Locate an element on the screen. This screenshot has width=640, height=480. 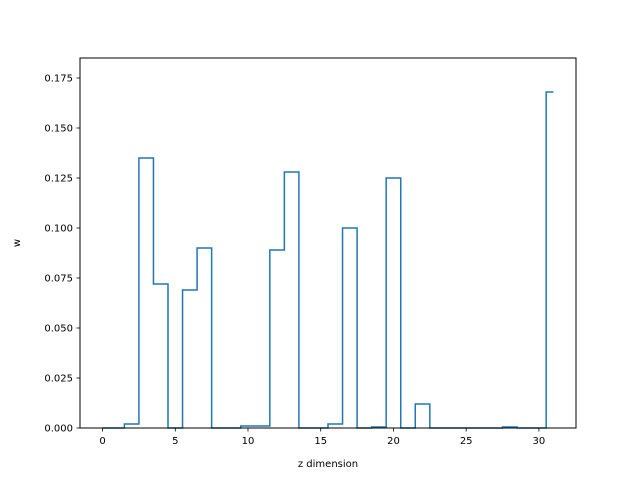
y-tick-label-1: 0.025 is located at coordinates (58, 379).